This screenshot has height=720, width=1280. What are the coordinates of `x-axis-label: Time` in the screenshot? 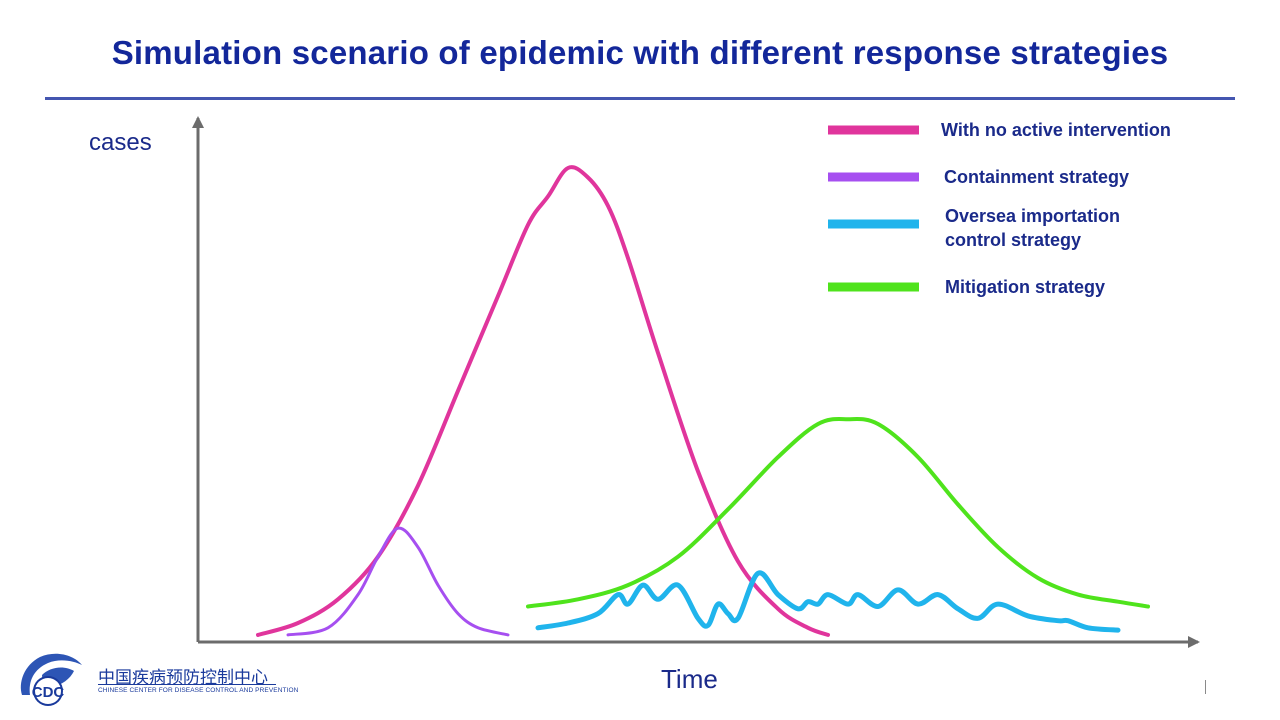 It's located at (689, 679).